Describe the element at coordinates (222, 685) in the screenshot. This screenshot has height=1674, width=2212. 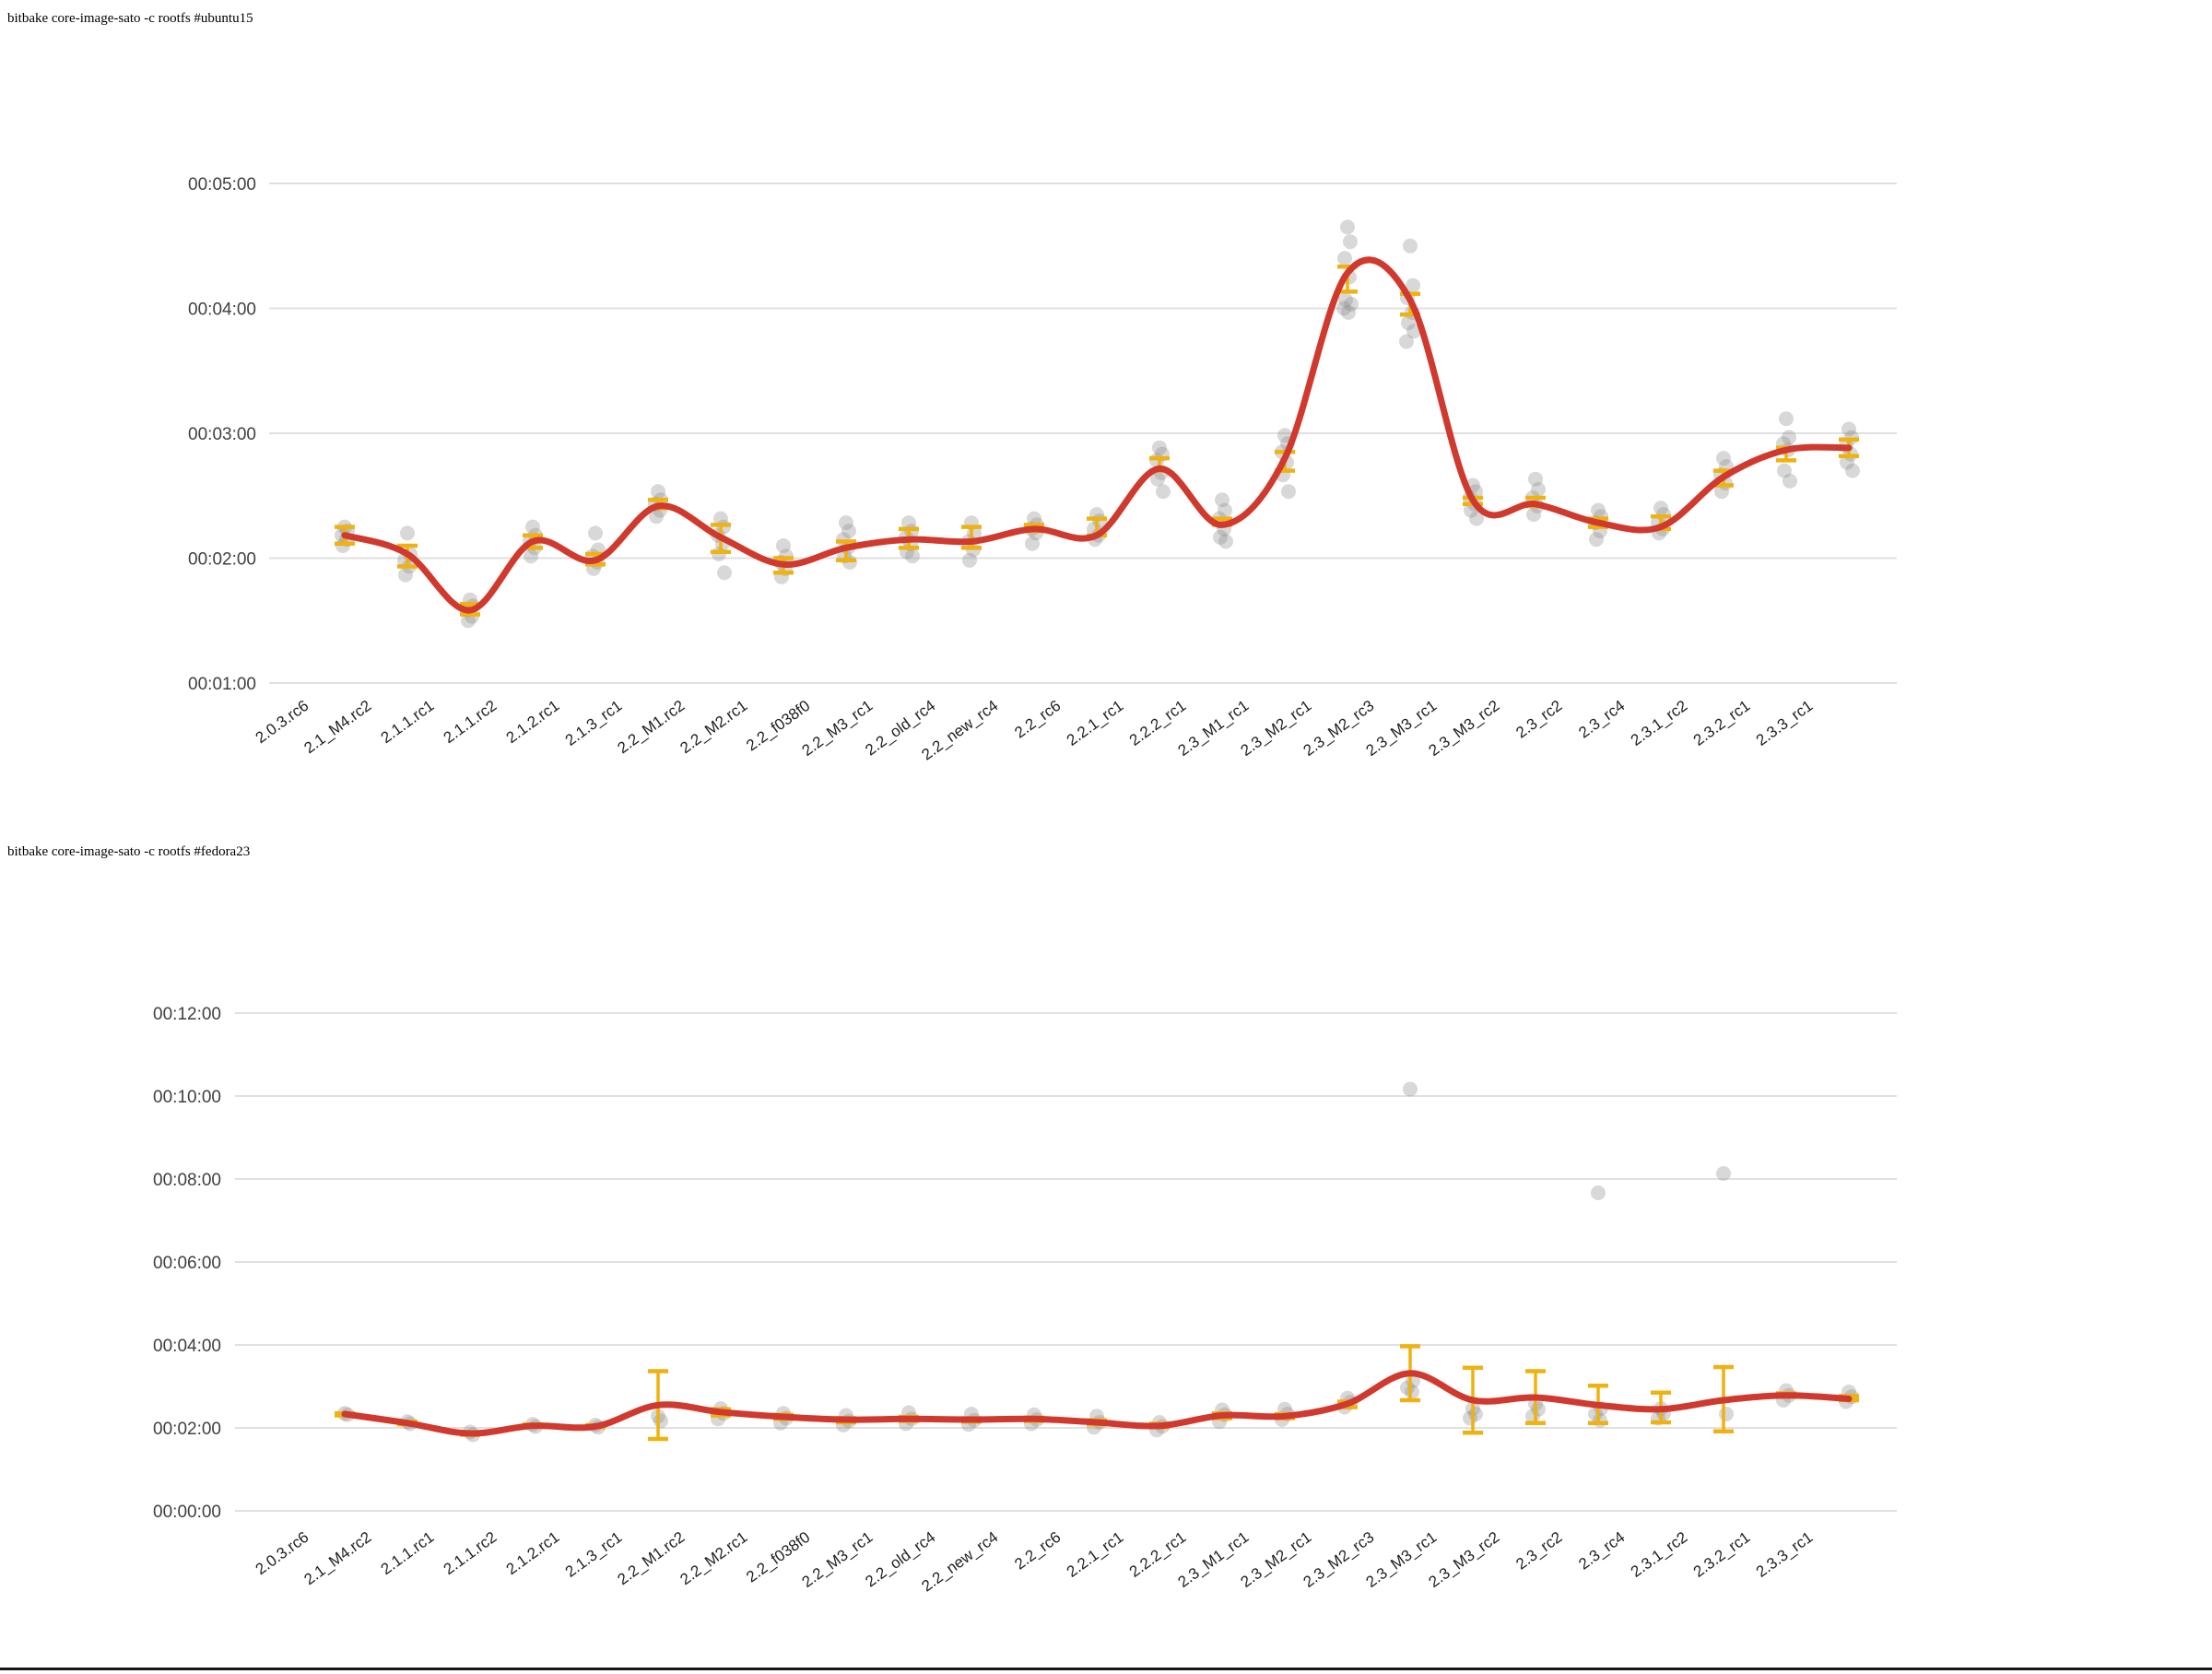
I see `y-tick-label: 00:01:00` at that location.